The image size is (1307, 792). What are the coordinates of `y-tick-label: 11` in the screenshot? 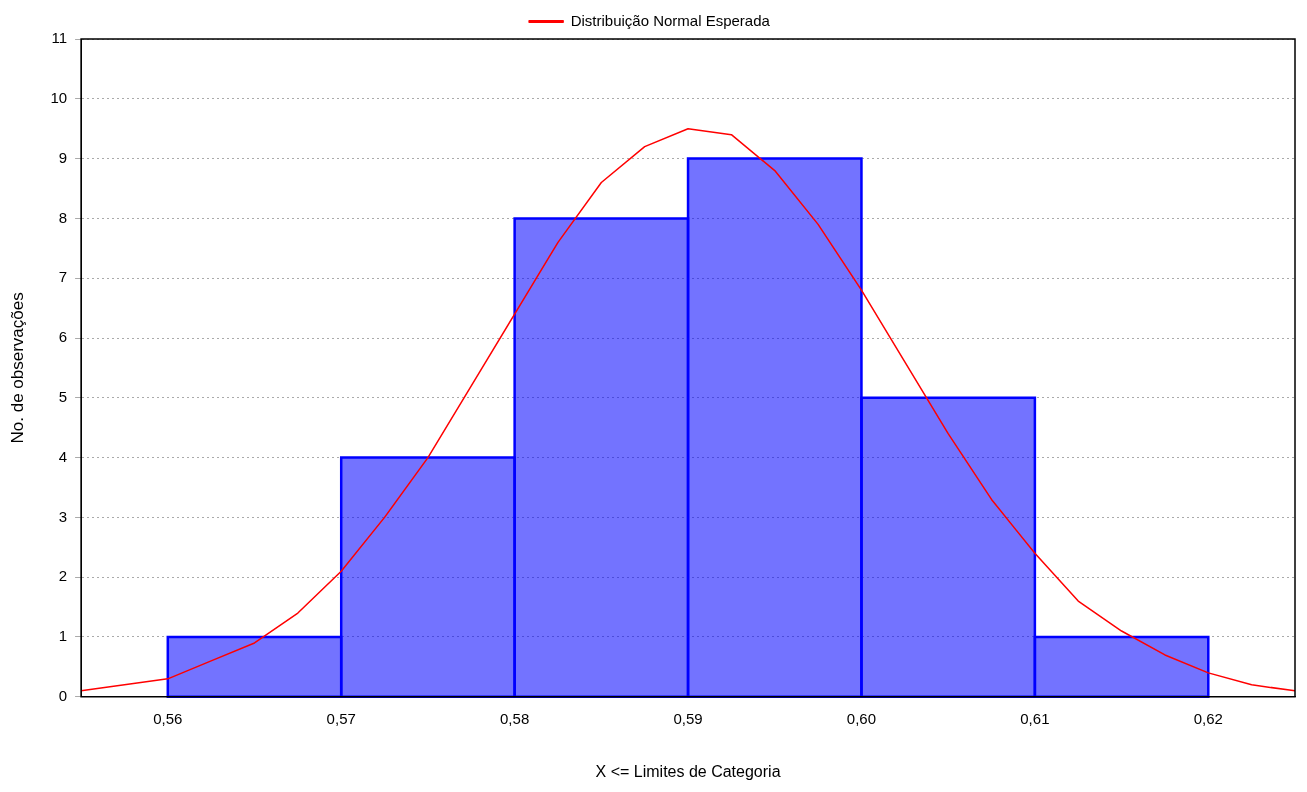 It's located at (59, 38).